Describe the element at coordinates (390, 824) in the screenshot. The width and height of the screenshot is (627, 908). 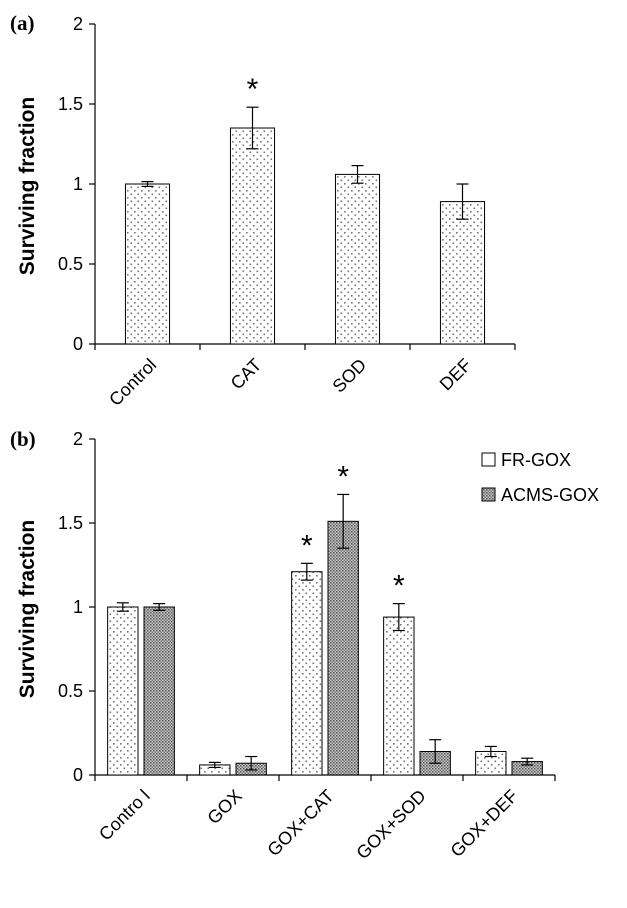
I see `x-tick-label: GOX+SOD` at that location.